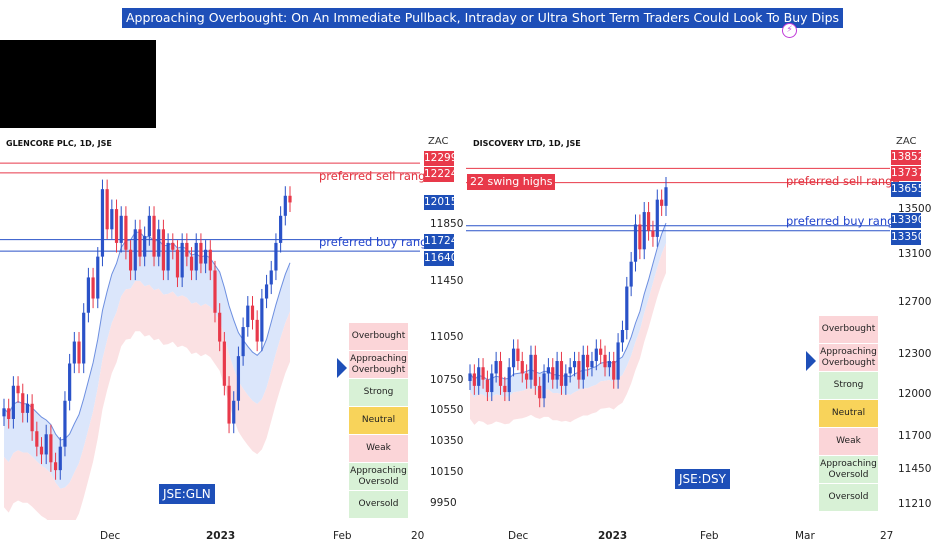 The image size is (932, 550). Describe the element at coordinates (613, 536) in the screenshot. I see `x-tick: 2023` at that location.